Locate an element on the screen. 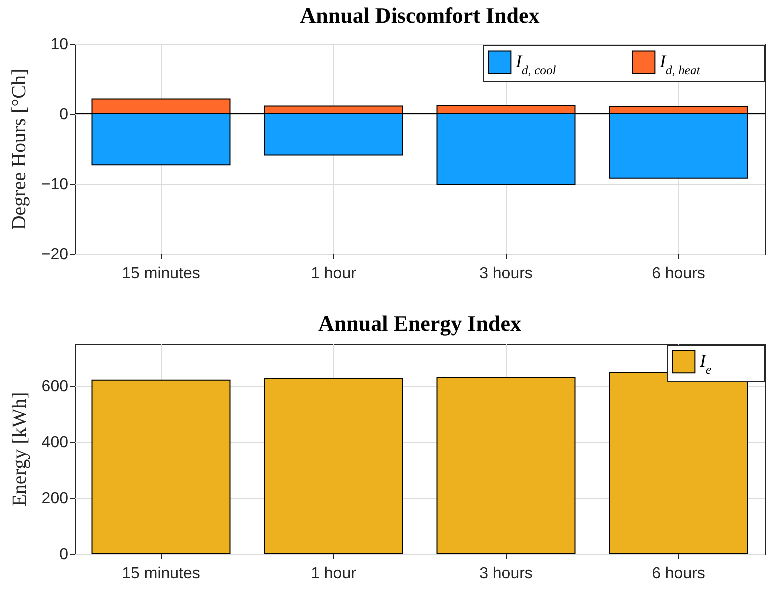  legend-label: I$_{d, cool}$ is located at coordinates (536, 64).